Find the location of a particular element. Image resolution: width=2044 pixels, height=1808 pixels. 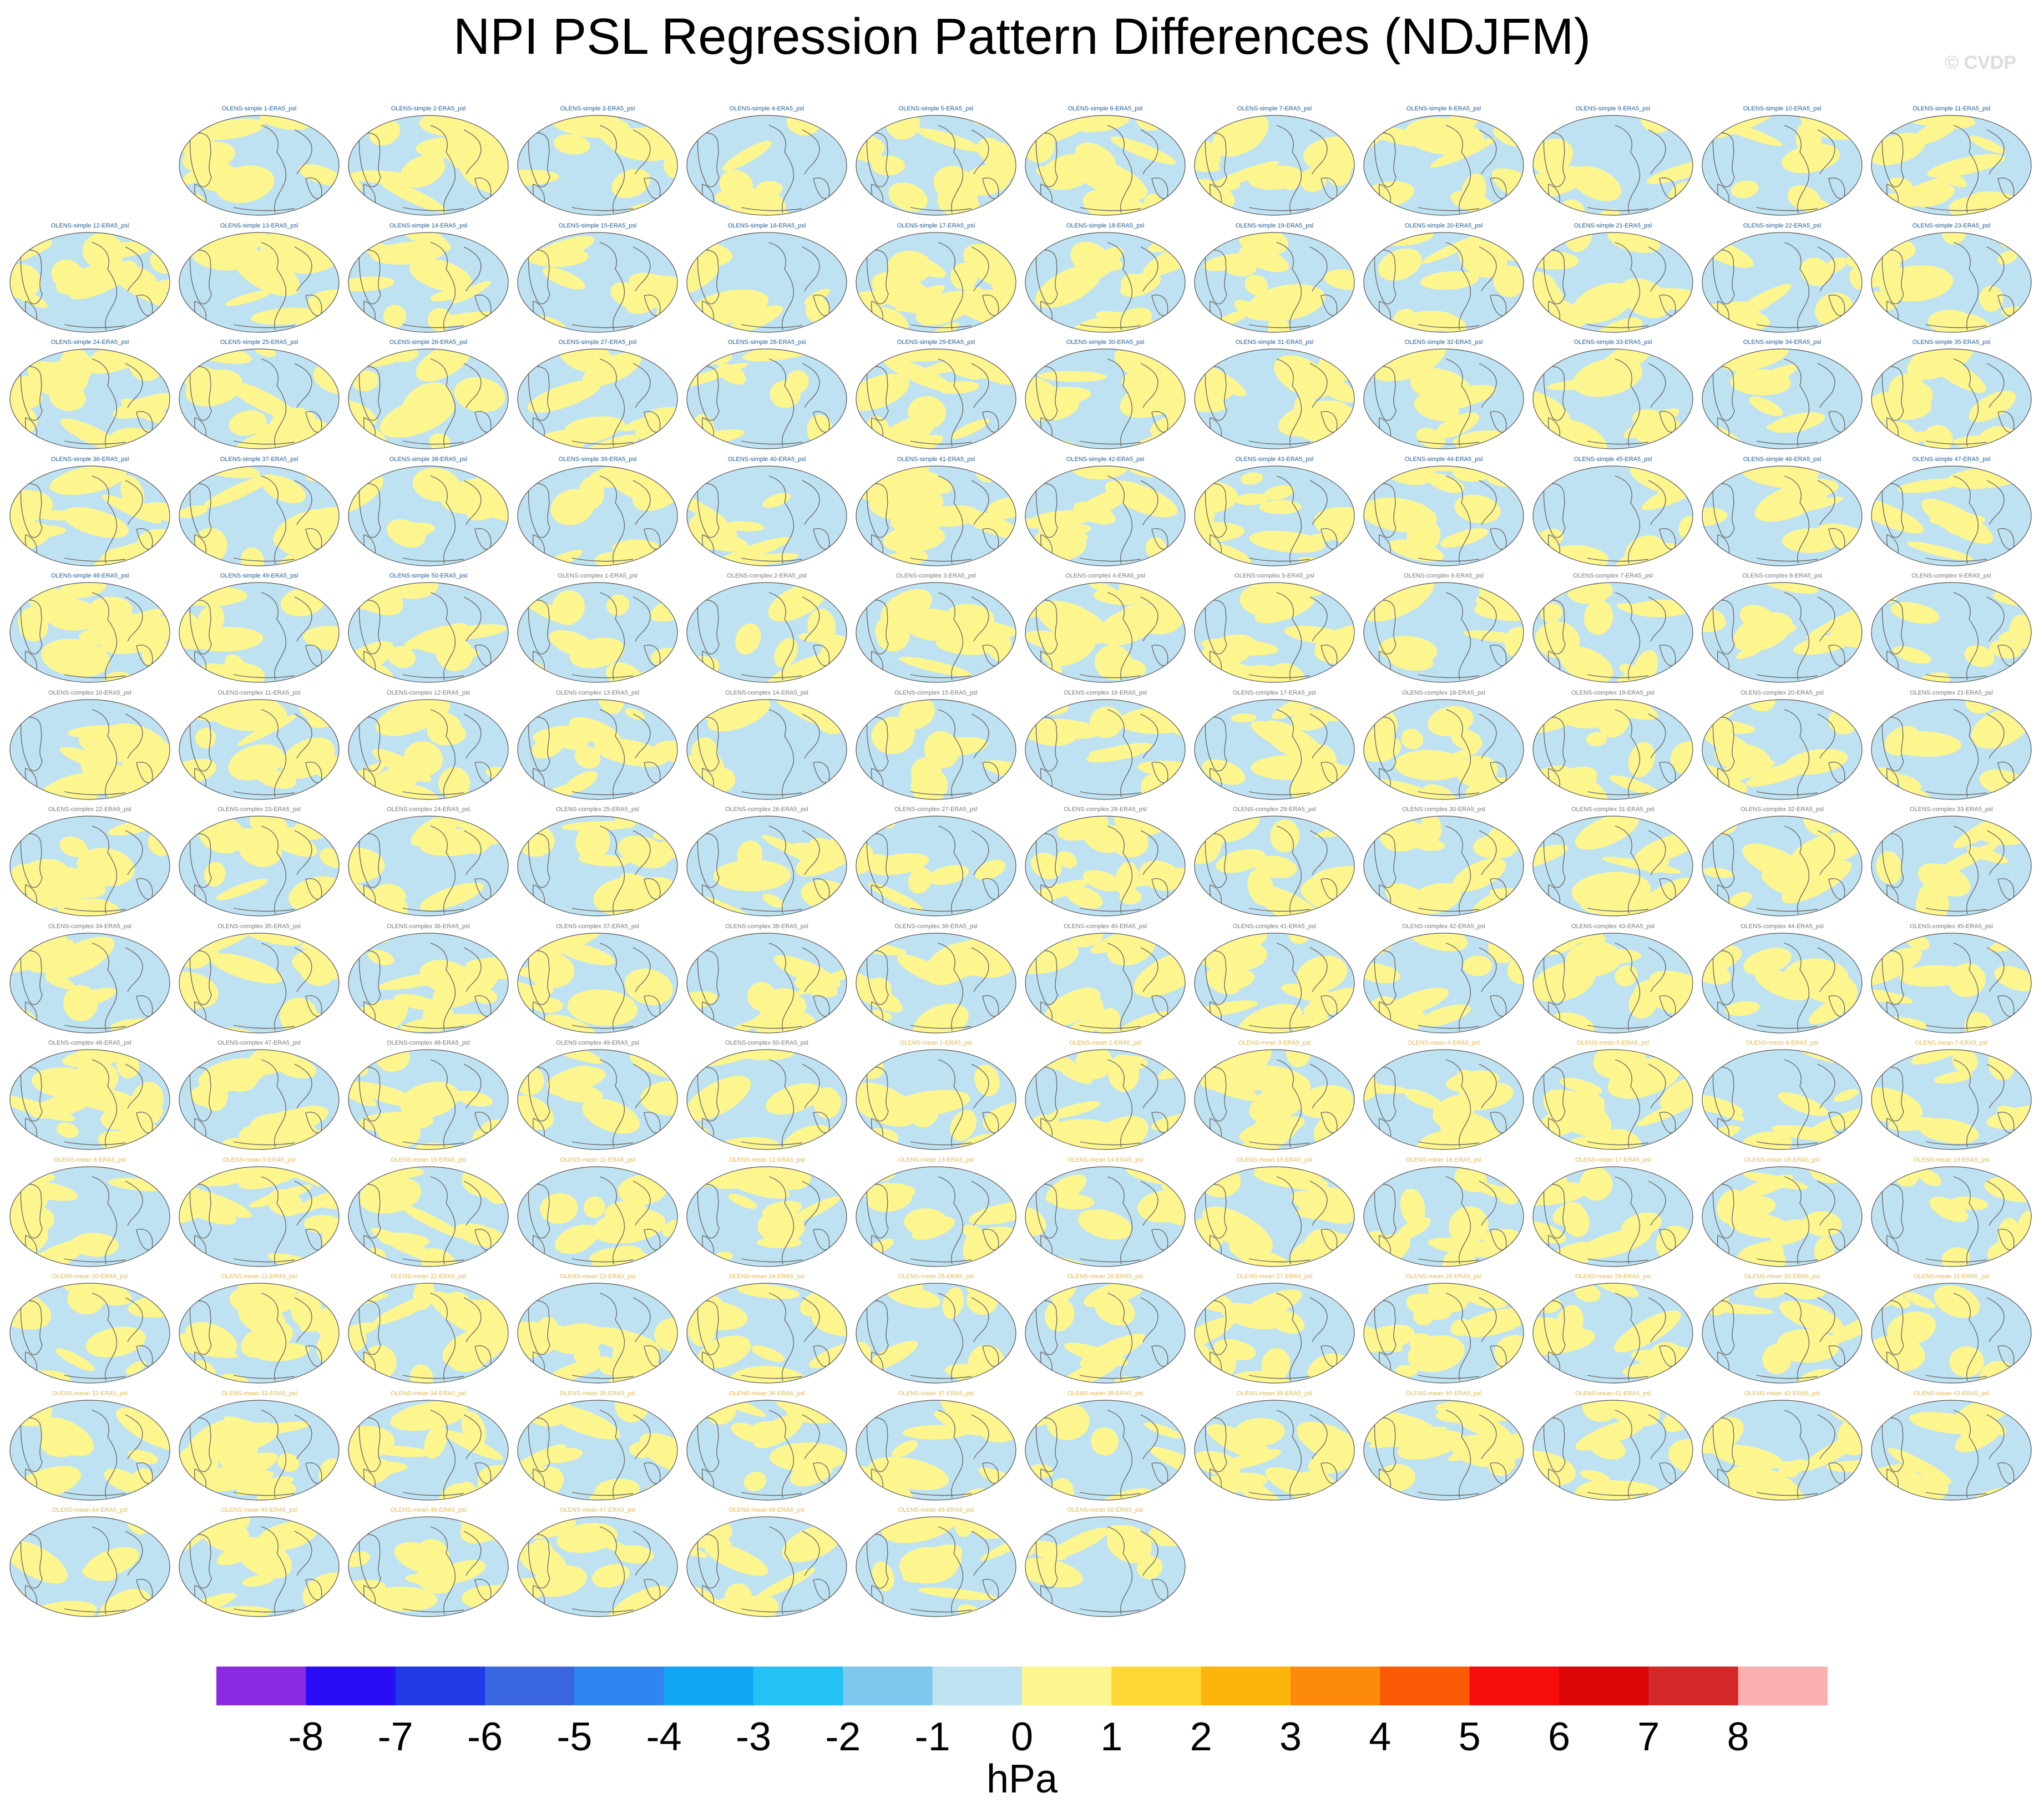

panel-title: OLENS-mean 20-ERA5_psl is located at coordinates (90, 1276).